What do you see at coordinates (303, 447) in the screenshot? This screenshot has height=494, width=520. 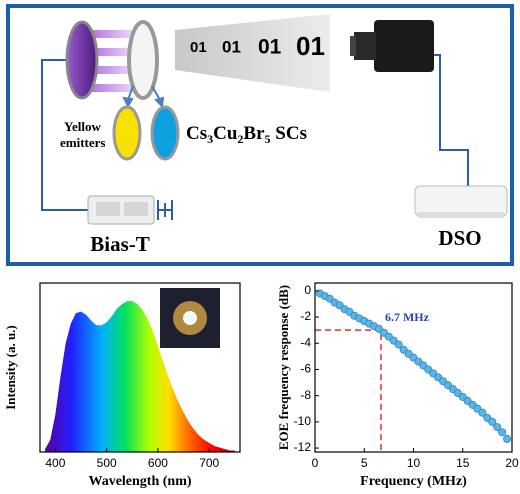 I see `y-tick-label: -12` at bounding box center [303, 447].